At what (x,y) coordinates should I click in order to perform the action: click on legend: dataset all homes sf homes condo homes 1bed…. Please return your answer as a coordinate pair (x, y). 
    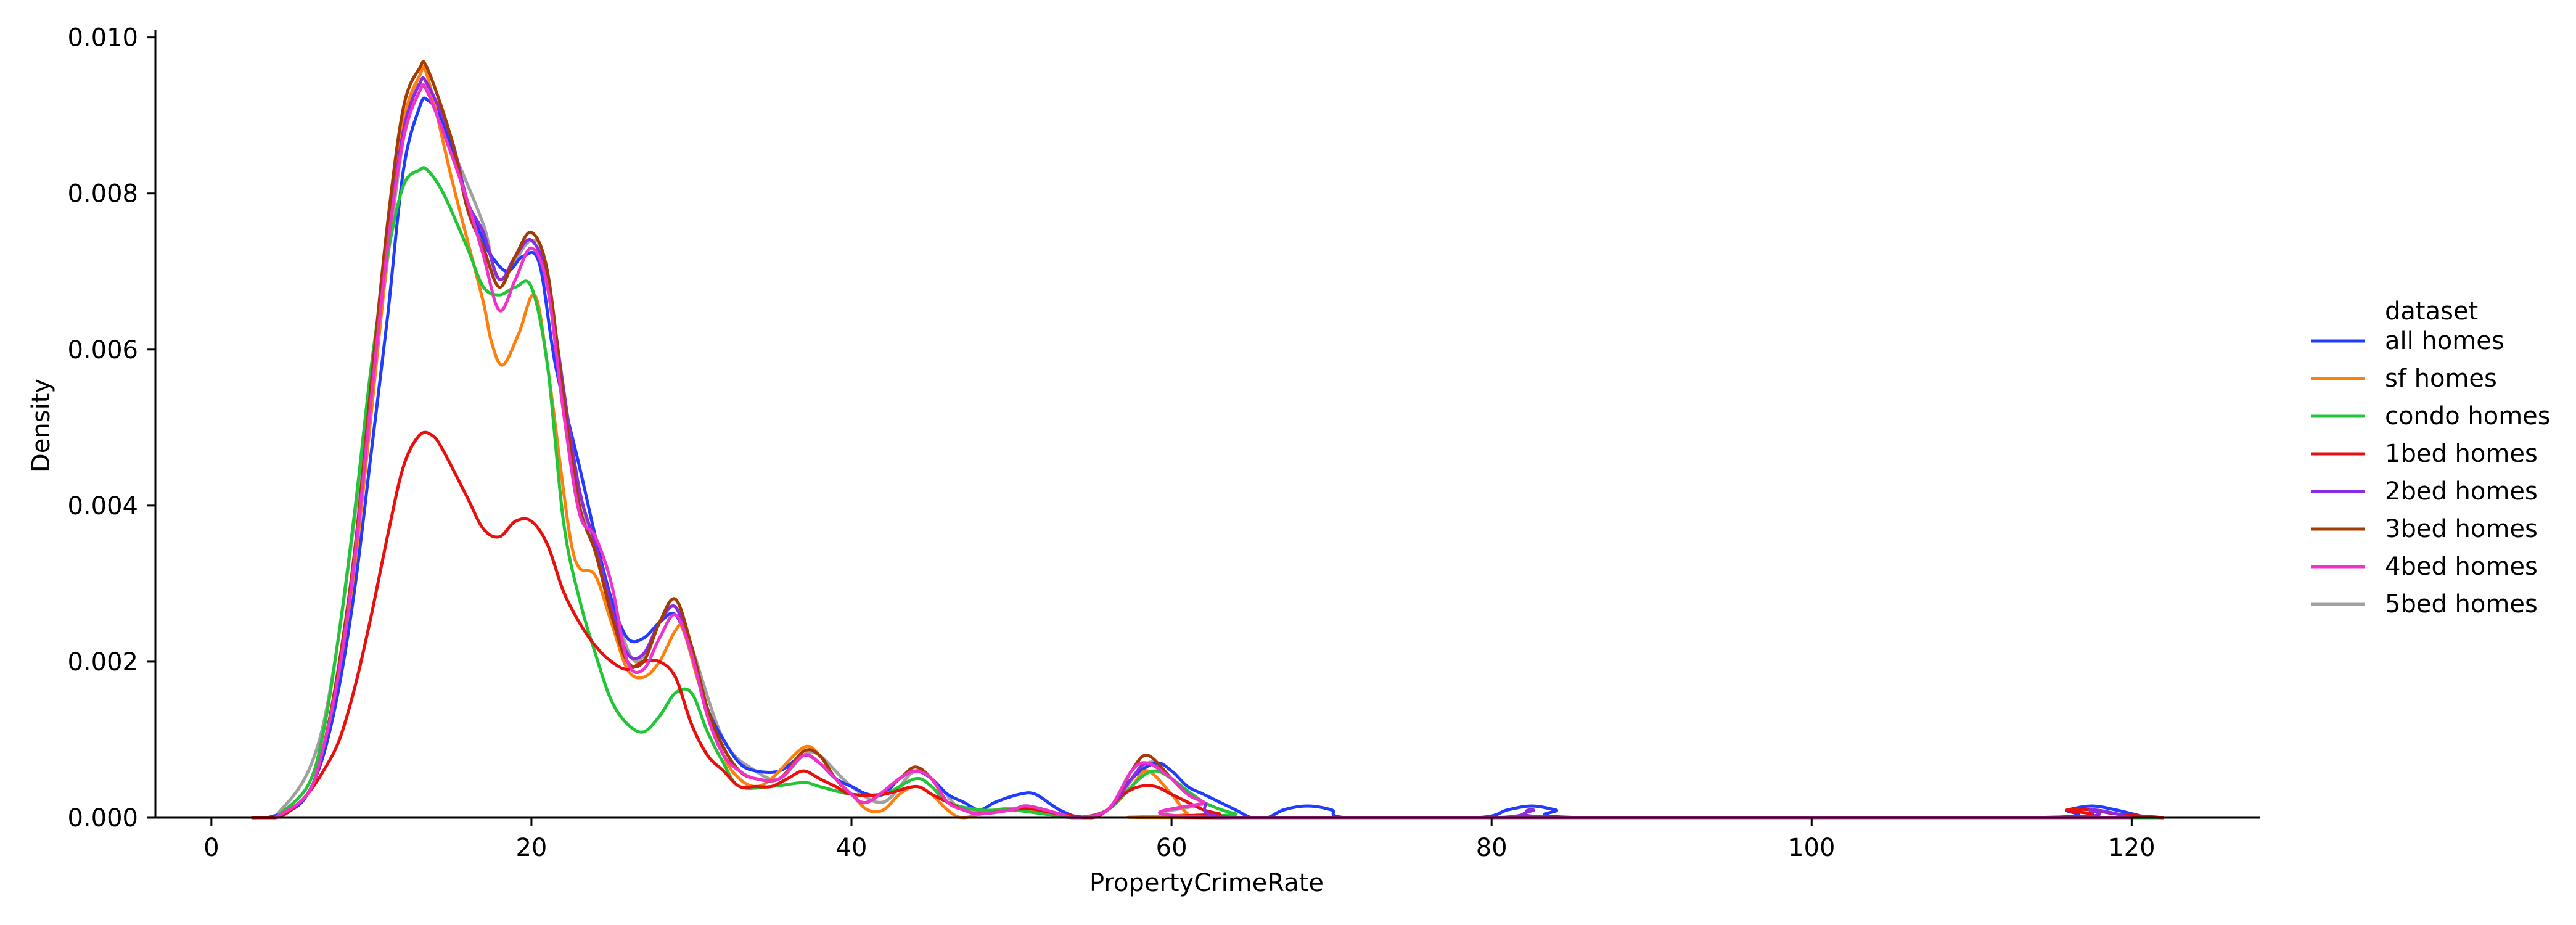
    Looking at the image, I should click on (2431, 458).